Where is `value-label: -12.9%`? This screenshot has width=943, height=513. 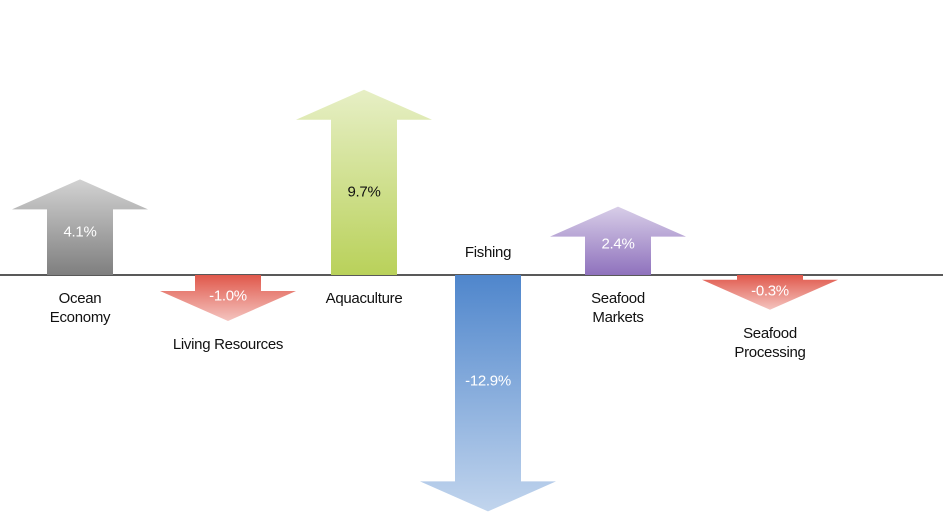
value-label: -12.9% is located at coordinates (488, 381).